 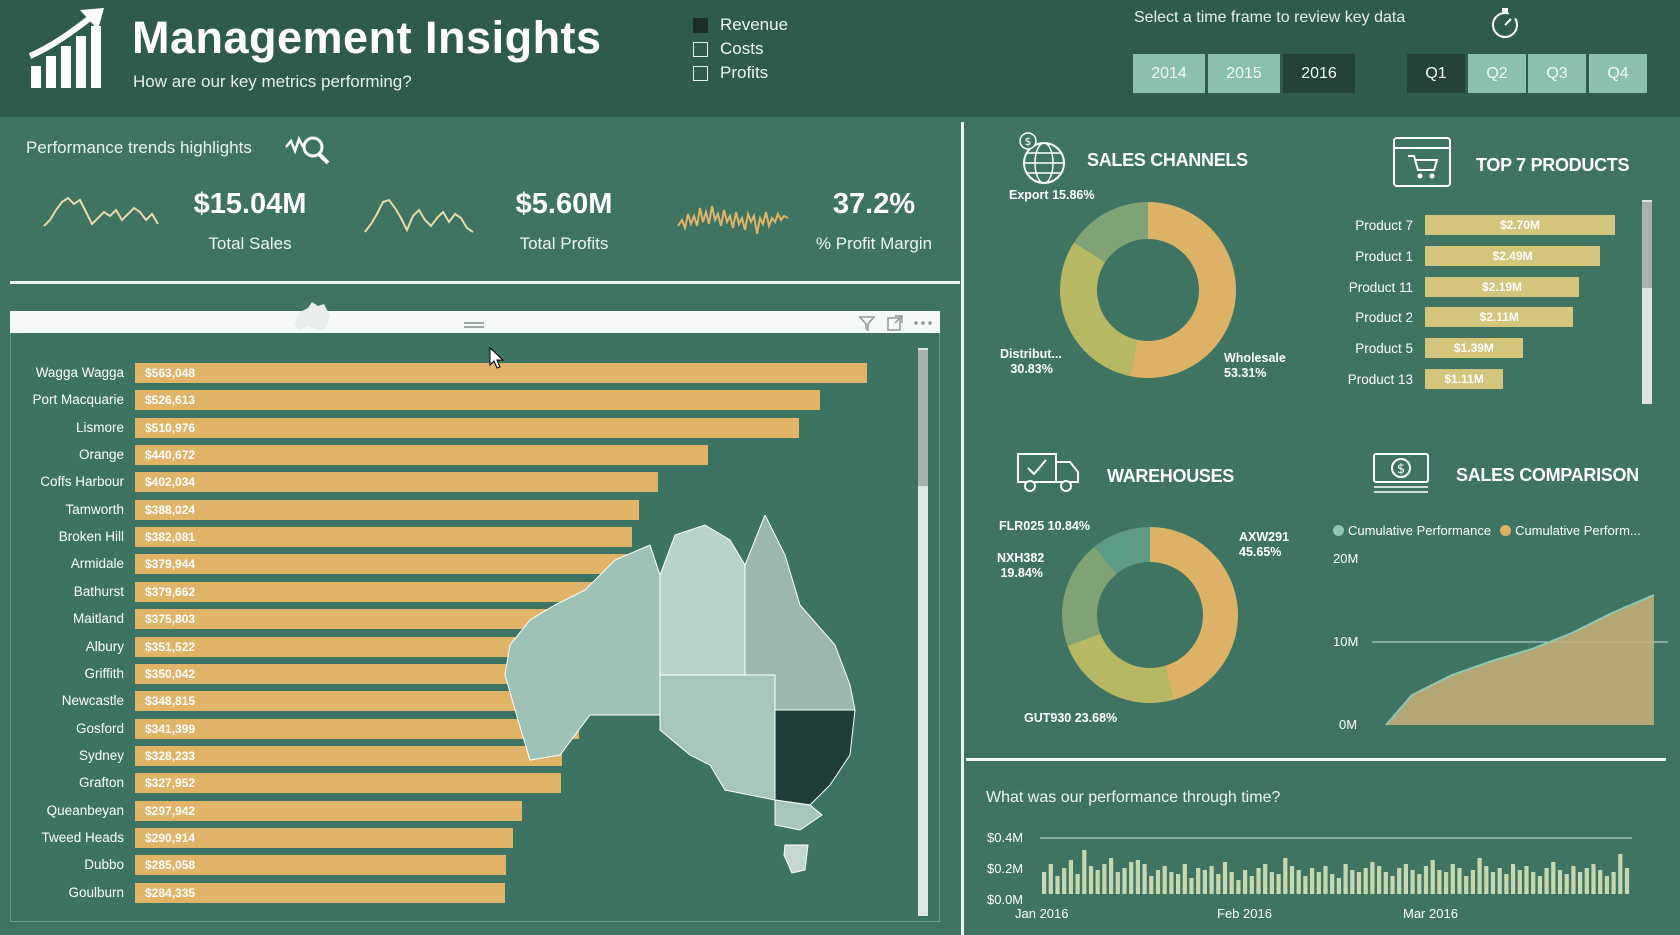 What do you see at coordinates (1557, 73) in the screenshot?
I see `quarter-button-q3: Q3` at bounding box center [1557, 73].